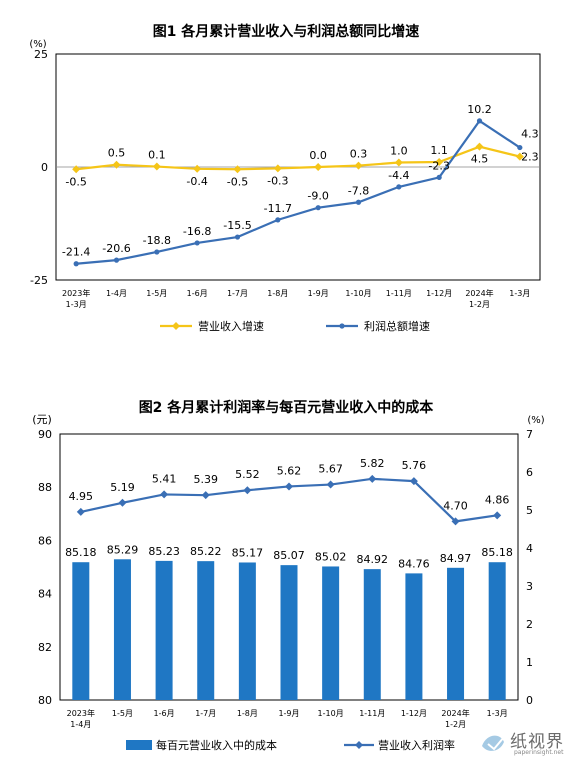 This screenshot has width=572, height=764. What do you see at coordinates (359, 154) in the screenshot?
I see `data-label: 0.3` at bounding box center [359, 154].